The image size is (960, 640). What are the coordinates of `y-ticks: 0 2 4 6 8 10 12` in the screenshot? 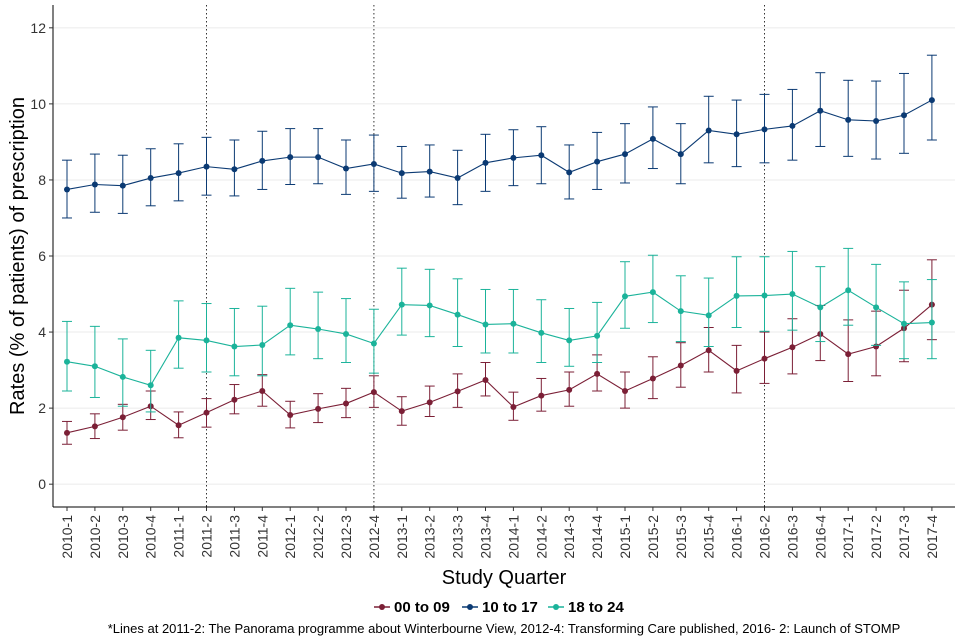 It's located at (41, 256).